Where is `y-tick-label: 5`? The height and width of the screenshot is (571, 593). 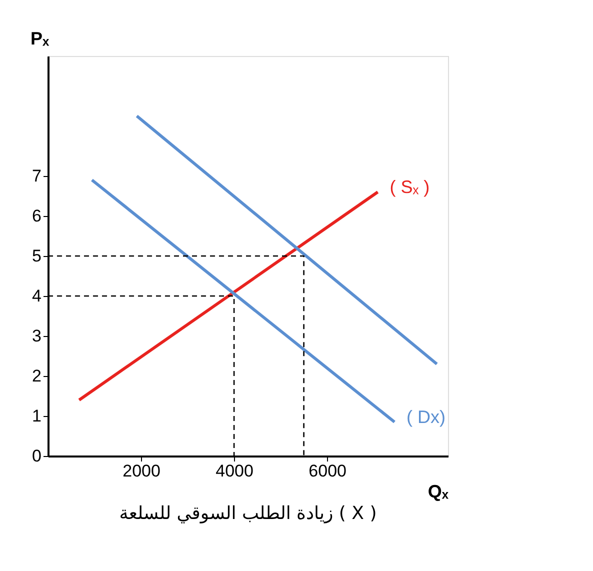
y-tick-label: 5 is located at coordinates (37, 256).